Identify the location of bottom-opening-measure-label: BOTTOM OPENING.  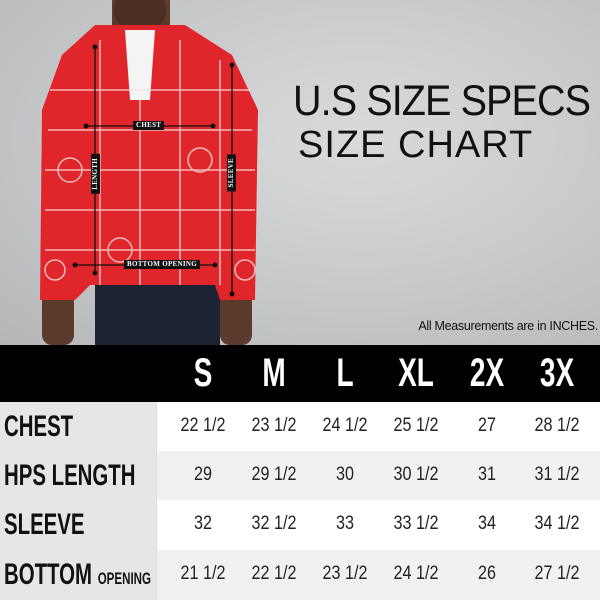
(162, 264).